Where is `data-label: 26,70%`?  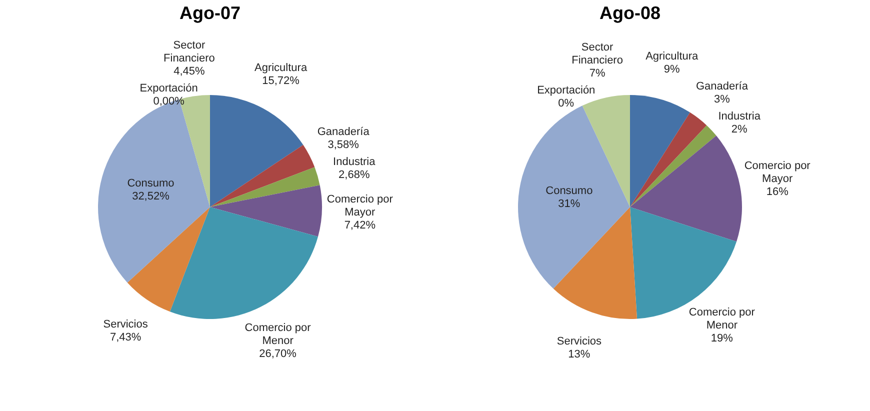 data-label: 26,70% is located at coordinates (278, 354).